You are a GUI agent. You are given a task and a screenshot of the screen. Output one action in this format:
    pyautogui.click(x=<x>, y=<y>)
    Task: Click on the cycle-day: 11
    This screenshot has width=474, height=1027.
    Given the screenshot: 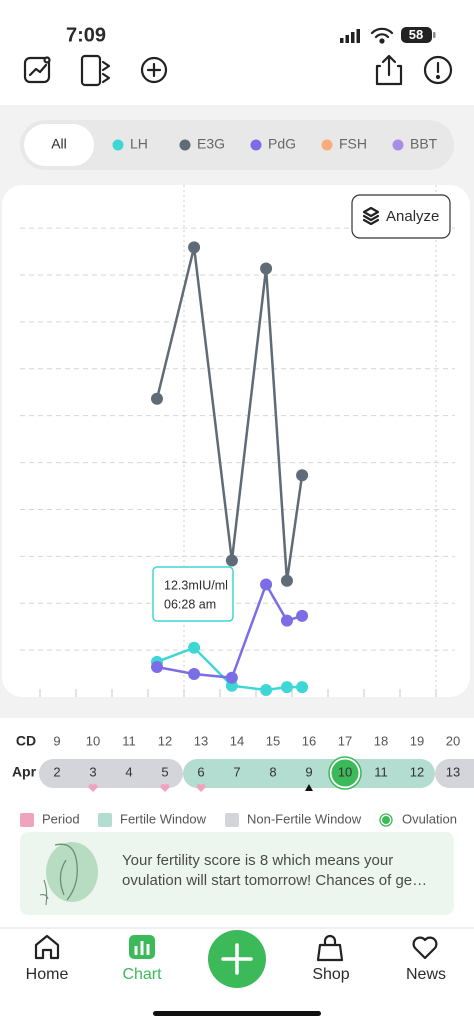 What is the action you would take?
    pyautogui.click(x=129, y=740)
    